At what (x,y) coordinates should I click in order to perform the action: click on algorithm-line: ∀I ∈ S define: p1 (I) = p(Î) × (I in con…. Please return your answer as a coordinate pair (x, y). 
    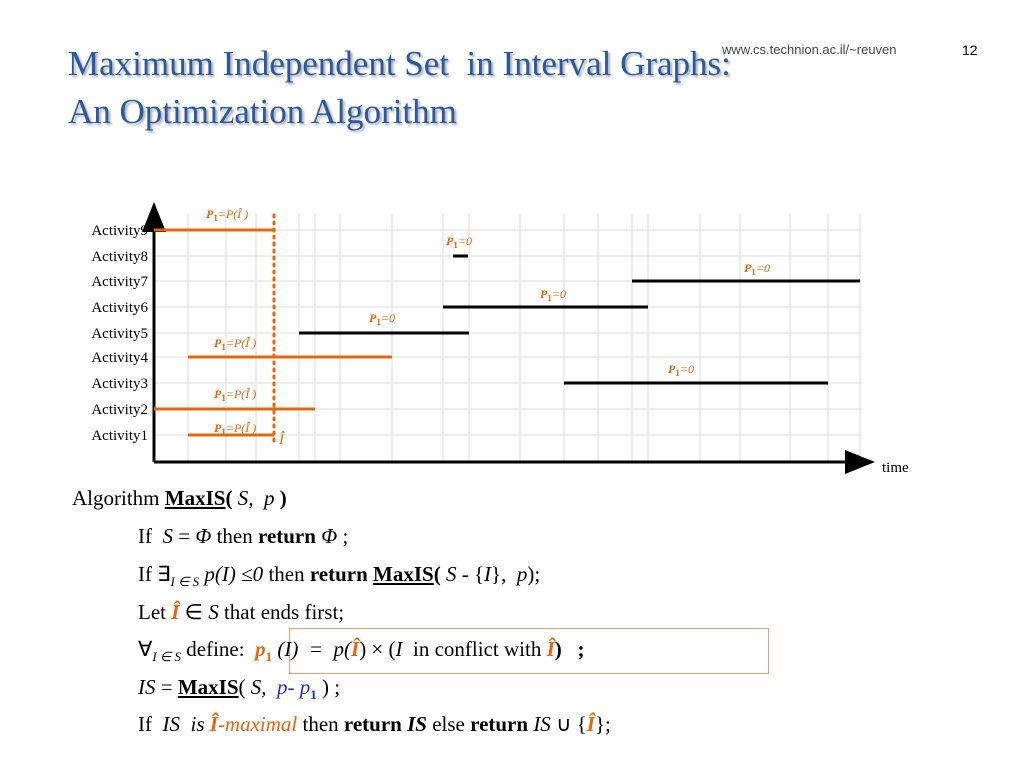
    Looking at the image, I should click on (361, 651).